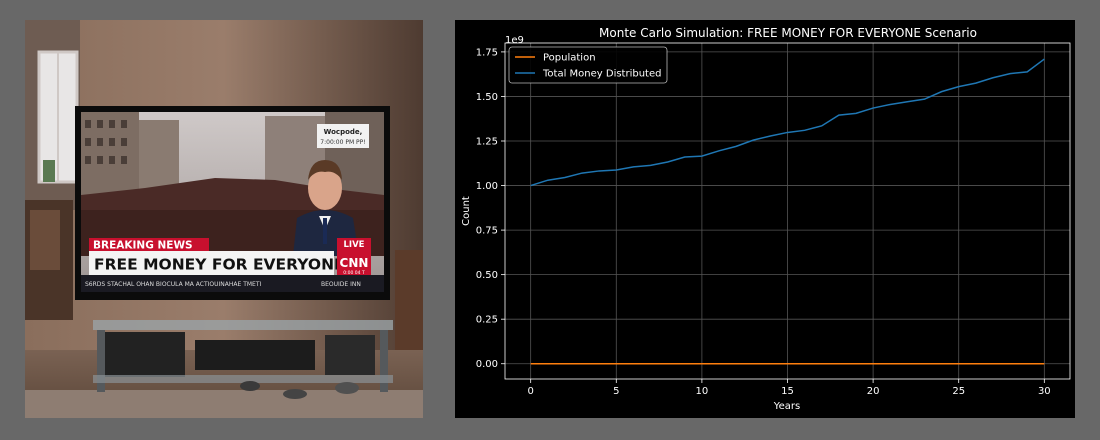 The width and height of the screenshot is (1100, 440). I want to click on tv-live-label: LIVE, so click(354, 245).